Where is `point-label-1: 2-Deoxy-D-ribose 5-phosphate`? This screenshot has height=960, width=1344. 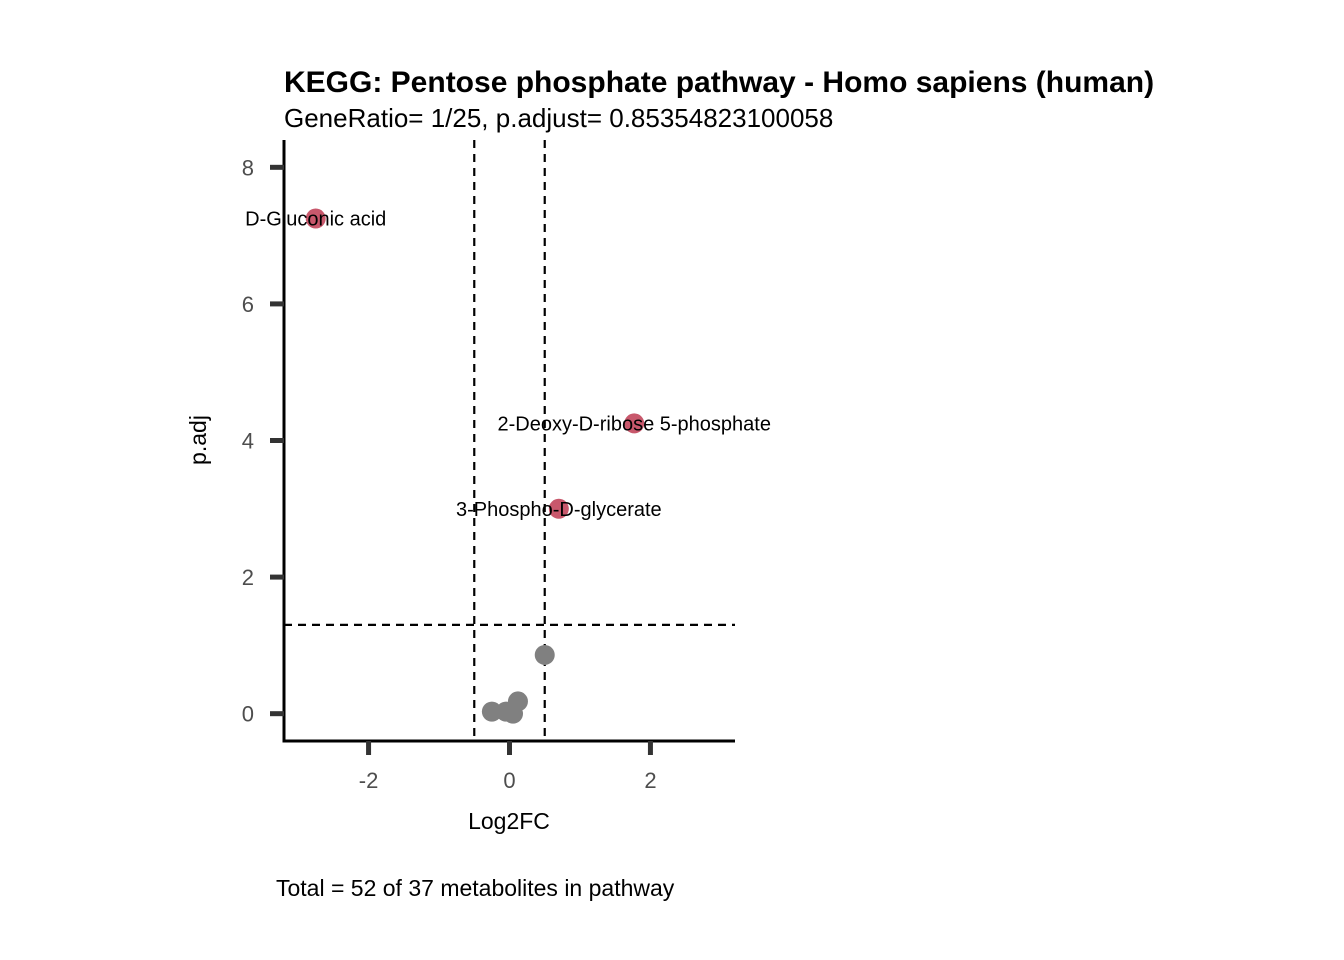
point-label-1: 2-Deoxy-D-ribose 5-phosphate is located at coordinates (633, 424).